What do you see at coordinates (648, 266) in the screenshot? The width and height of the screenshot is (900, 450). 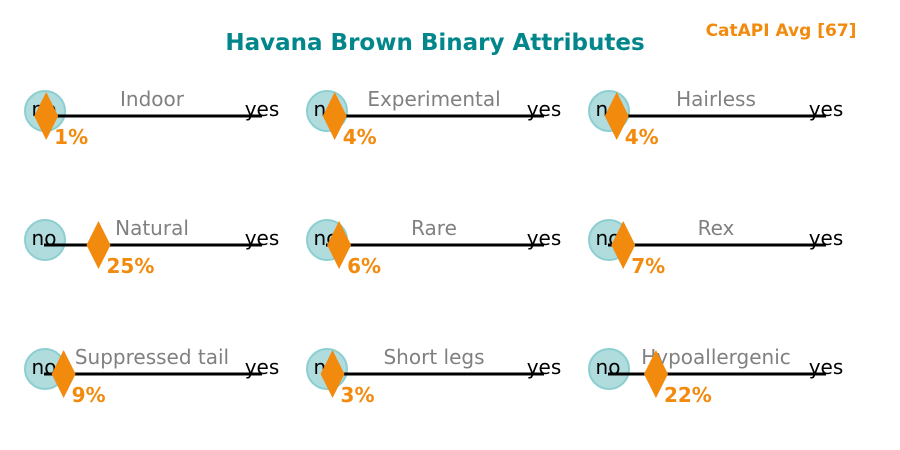 I see `percent-label: 7%` at bounding box center [648, 266].